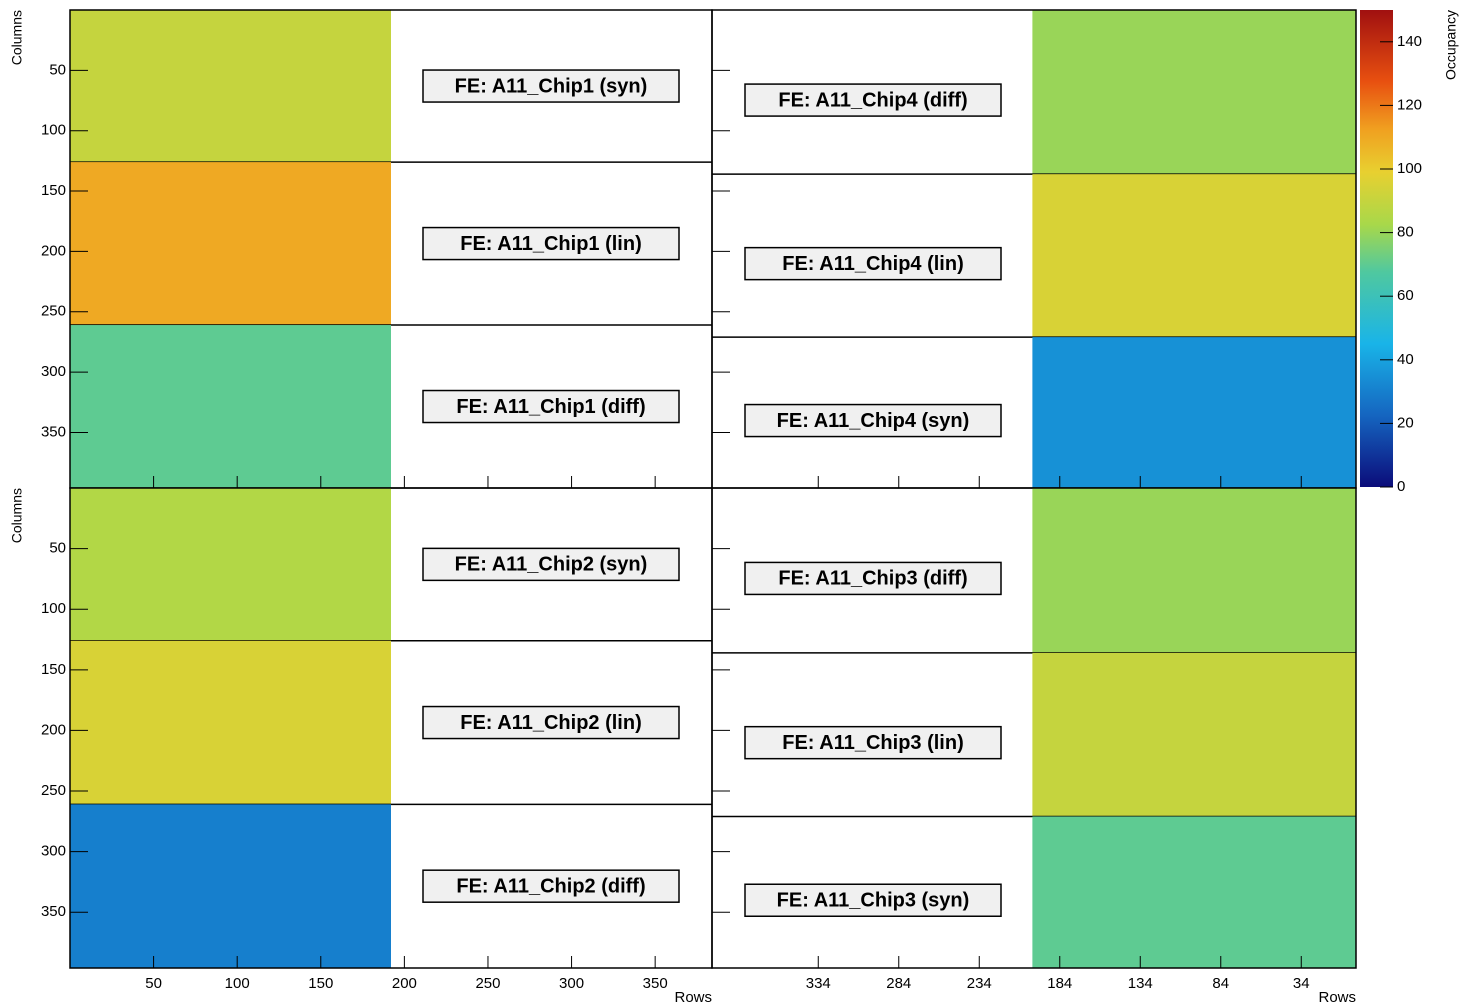  What do you see at coordinates (979, 983) in the screenshot?
I see `x-tick-label: 234` at bounding box center [979, 983].